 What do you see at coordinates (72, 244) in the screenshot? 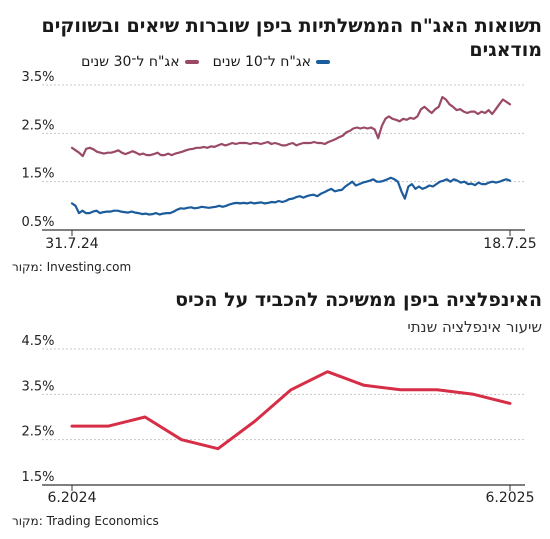
I see `chart-1-xtick-label: 31.7.24` at bounding box center [72, 244].